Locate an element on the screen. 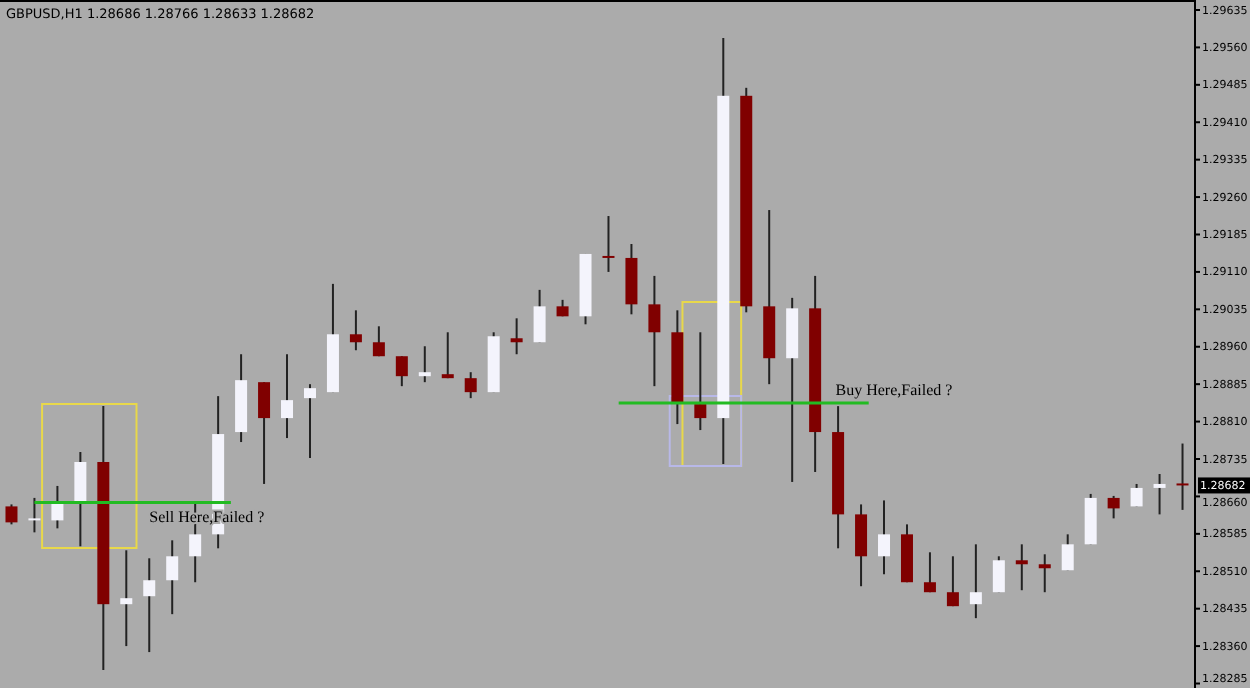 The width and height of the screenshot is (1250, 688). ref-line-label: Buy Here,Failed ? is located at coordinates (894, 390).